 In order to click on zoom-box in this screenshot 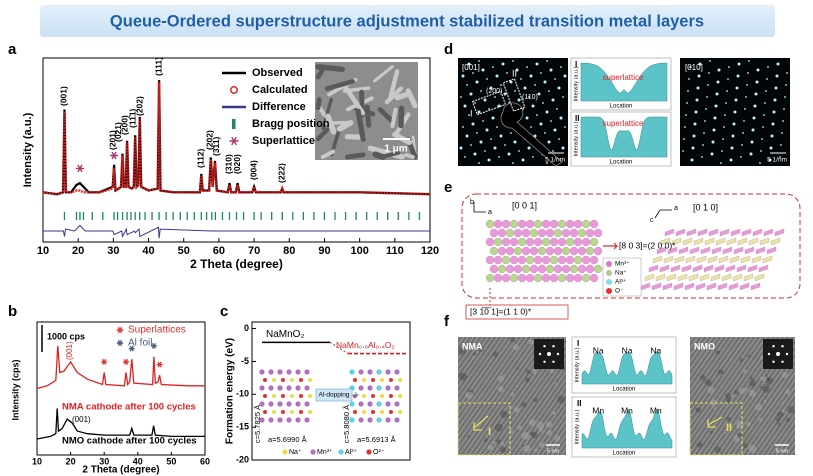, I will do `click(716, 429)`.